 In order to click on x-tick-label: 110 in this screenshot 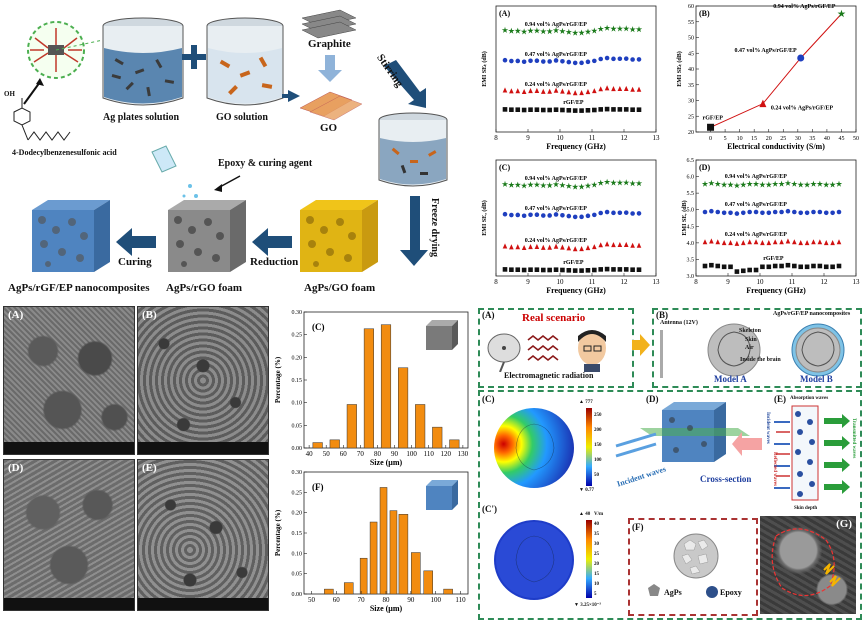, I will do `click(429, 454)`.